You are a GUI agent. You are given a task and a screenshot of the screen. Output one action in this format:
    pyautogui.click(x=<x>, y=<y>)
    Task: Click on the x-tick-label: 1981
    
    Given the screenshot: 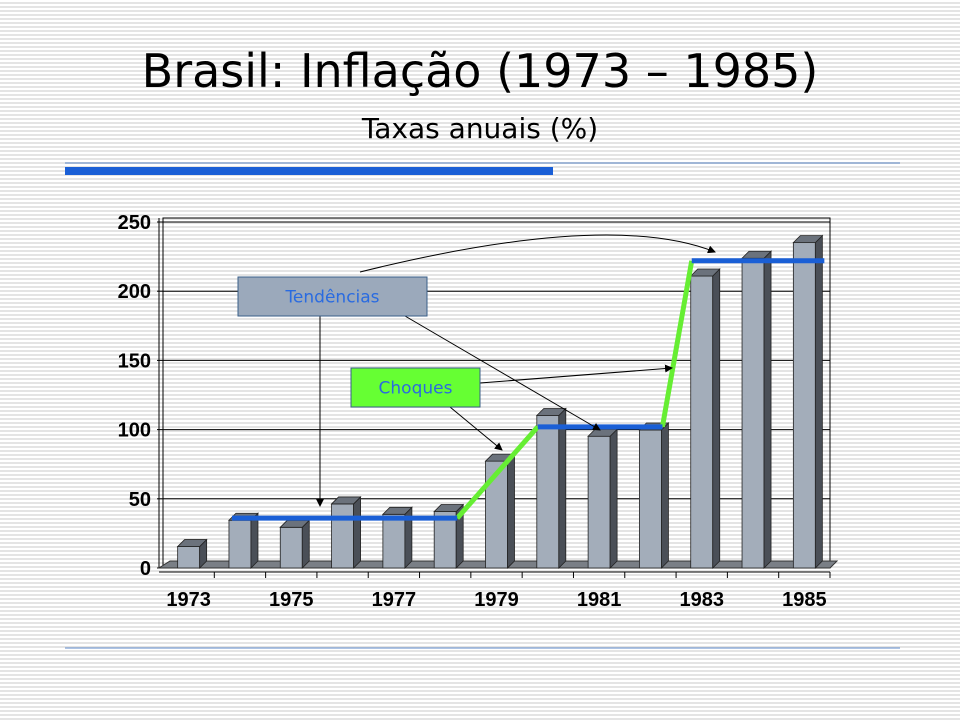 What is the action you would take?
    pyautogui.click(x=599, y=600)
    